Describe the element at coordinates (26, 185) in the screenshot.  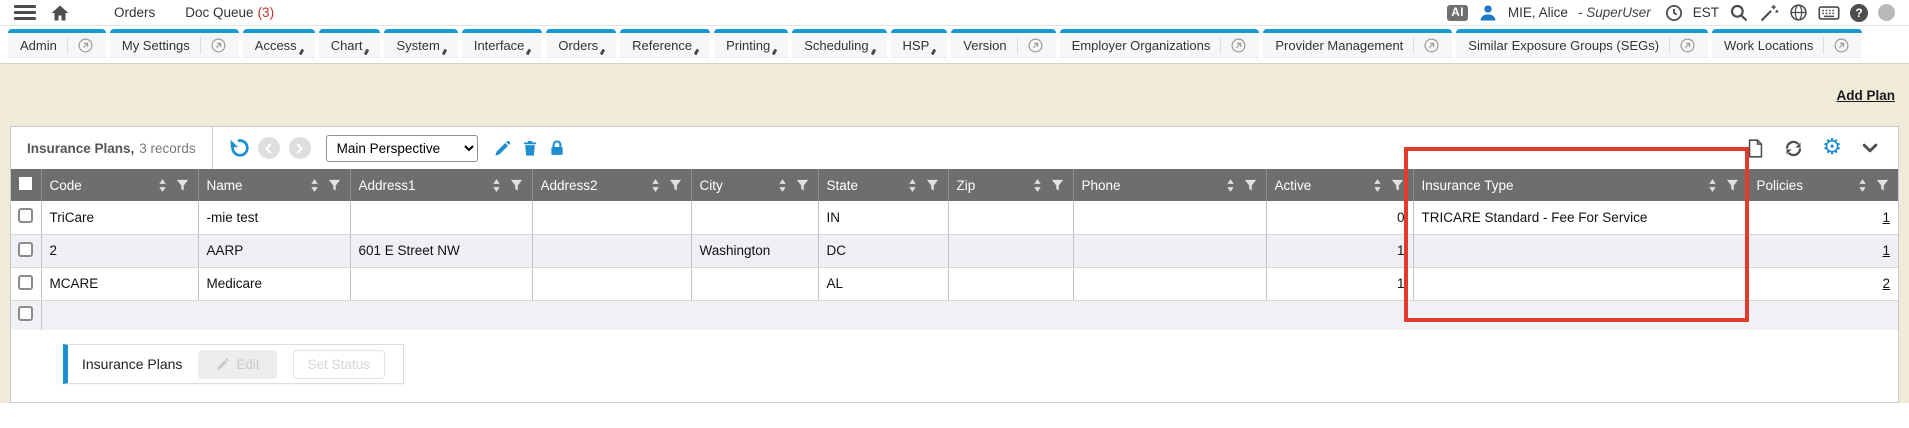
I see `select-all-checkbox` at that location.